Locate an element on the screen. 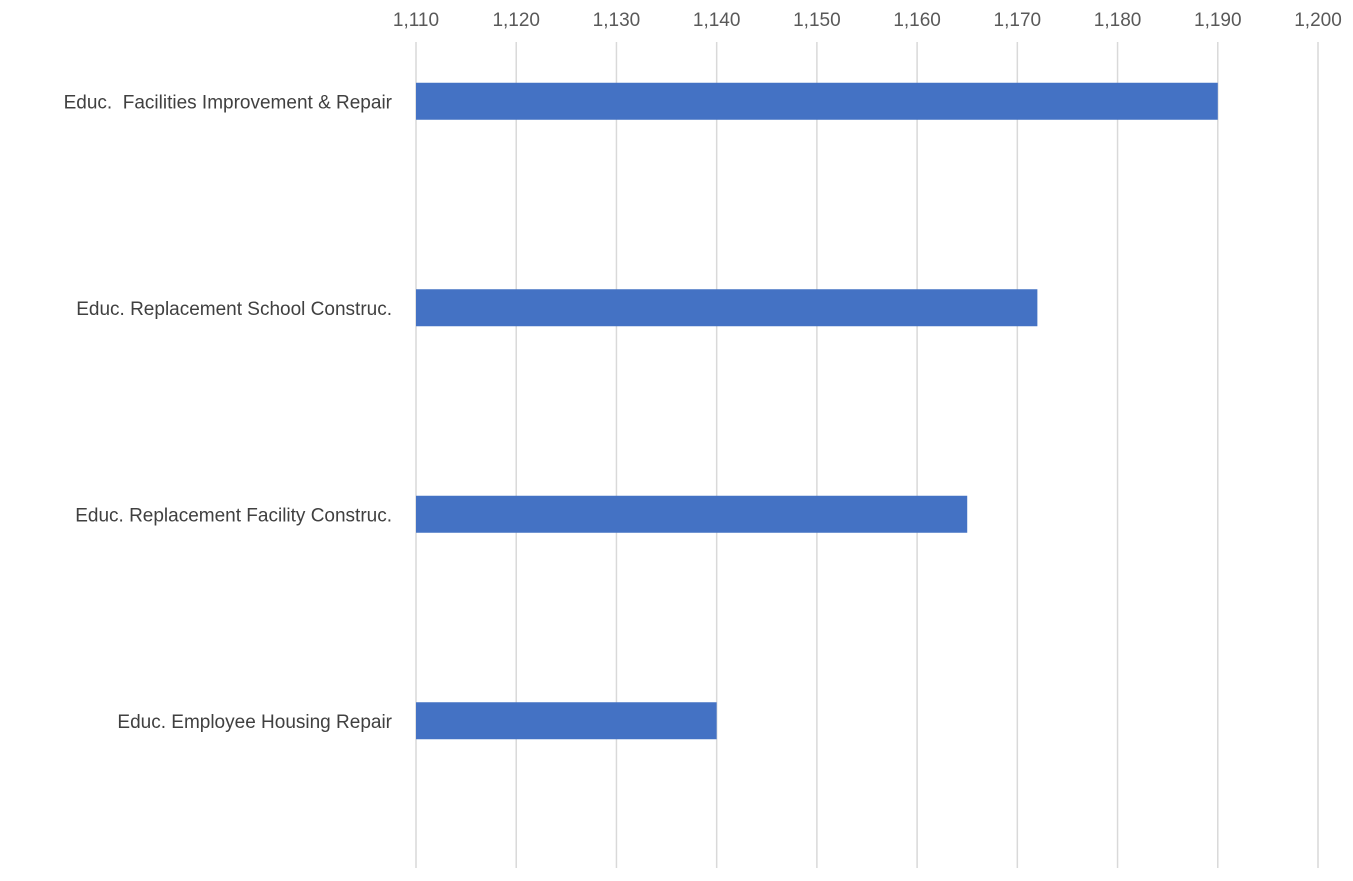  x-tick-label: 1,120 is located at coordinates (516, 20).